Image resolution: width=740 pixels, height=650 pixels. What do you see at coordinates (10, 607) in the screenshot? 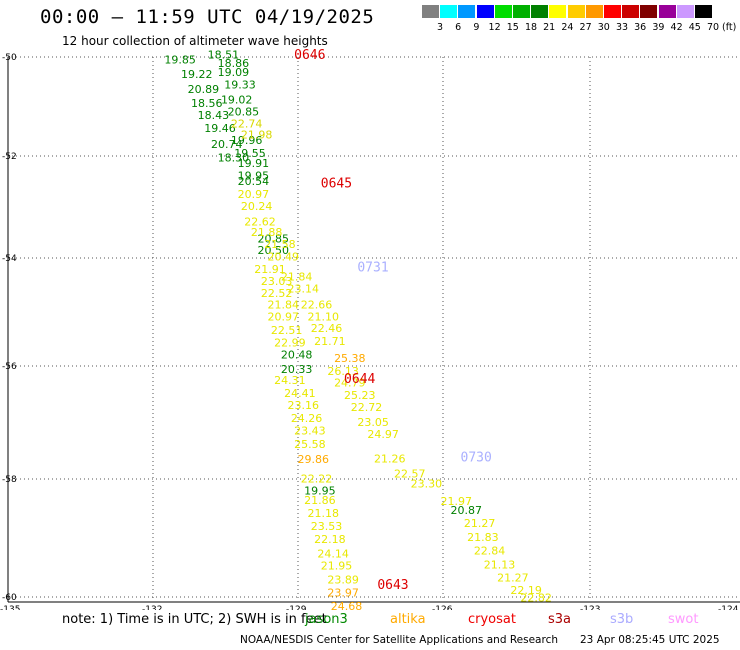
I see `x-tick-label: -135` at bounding box center [10, 607].